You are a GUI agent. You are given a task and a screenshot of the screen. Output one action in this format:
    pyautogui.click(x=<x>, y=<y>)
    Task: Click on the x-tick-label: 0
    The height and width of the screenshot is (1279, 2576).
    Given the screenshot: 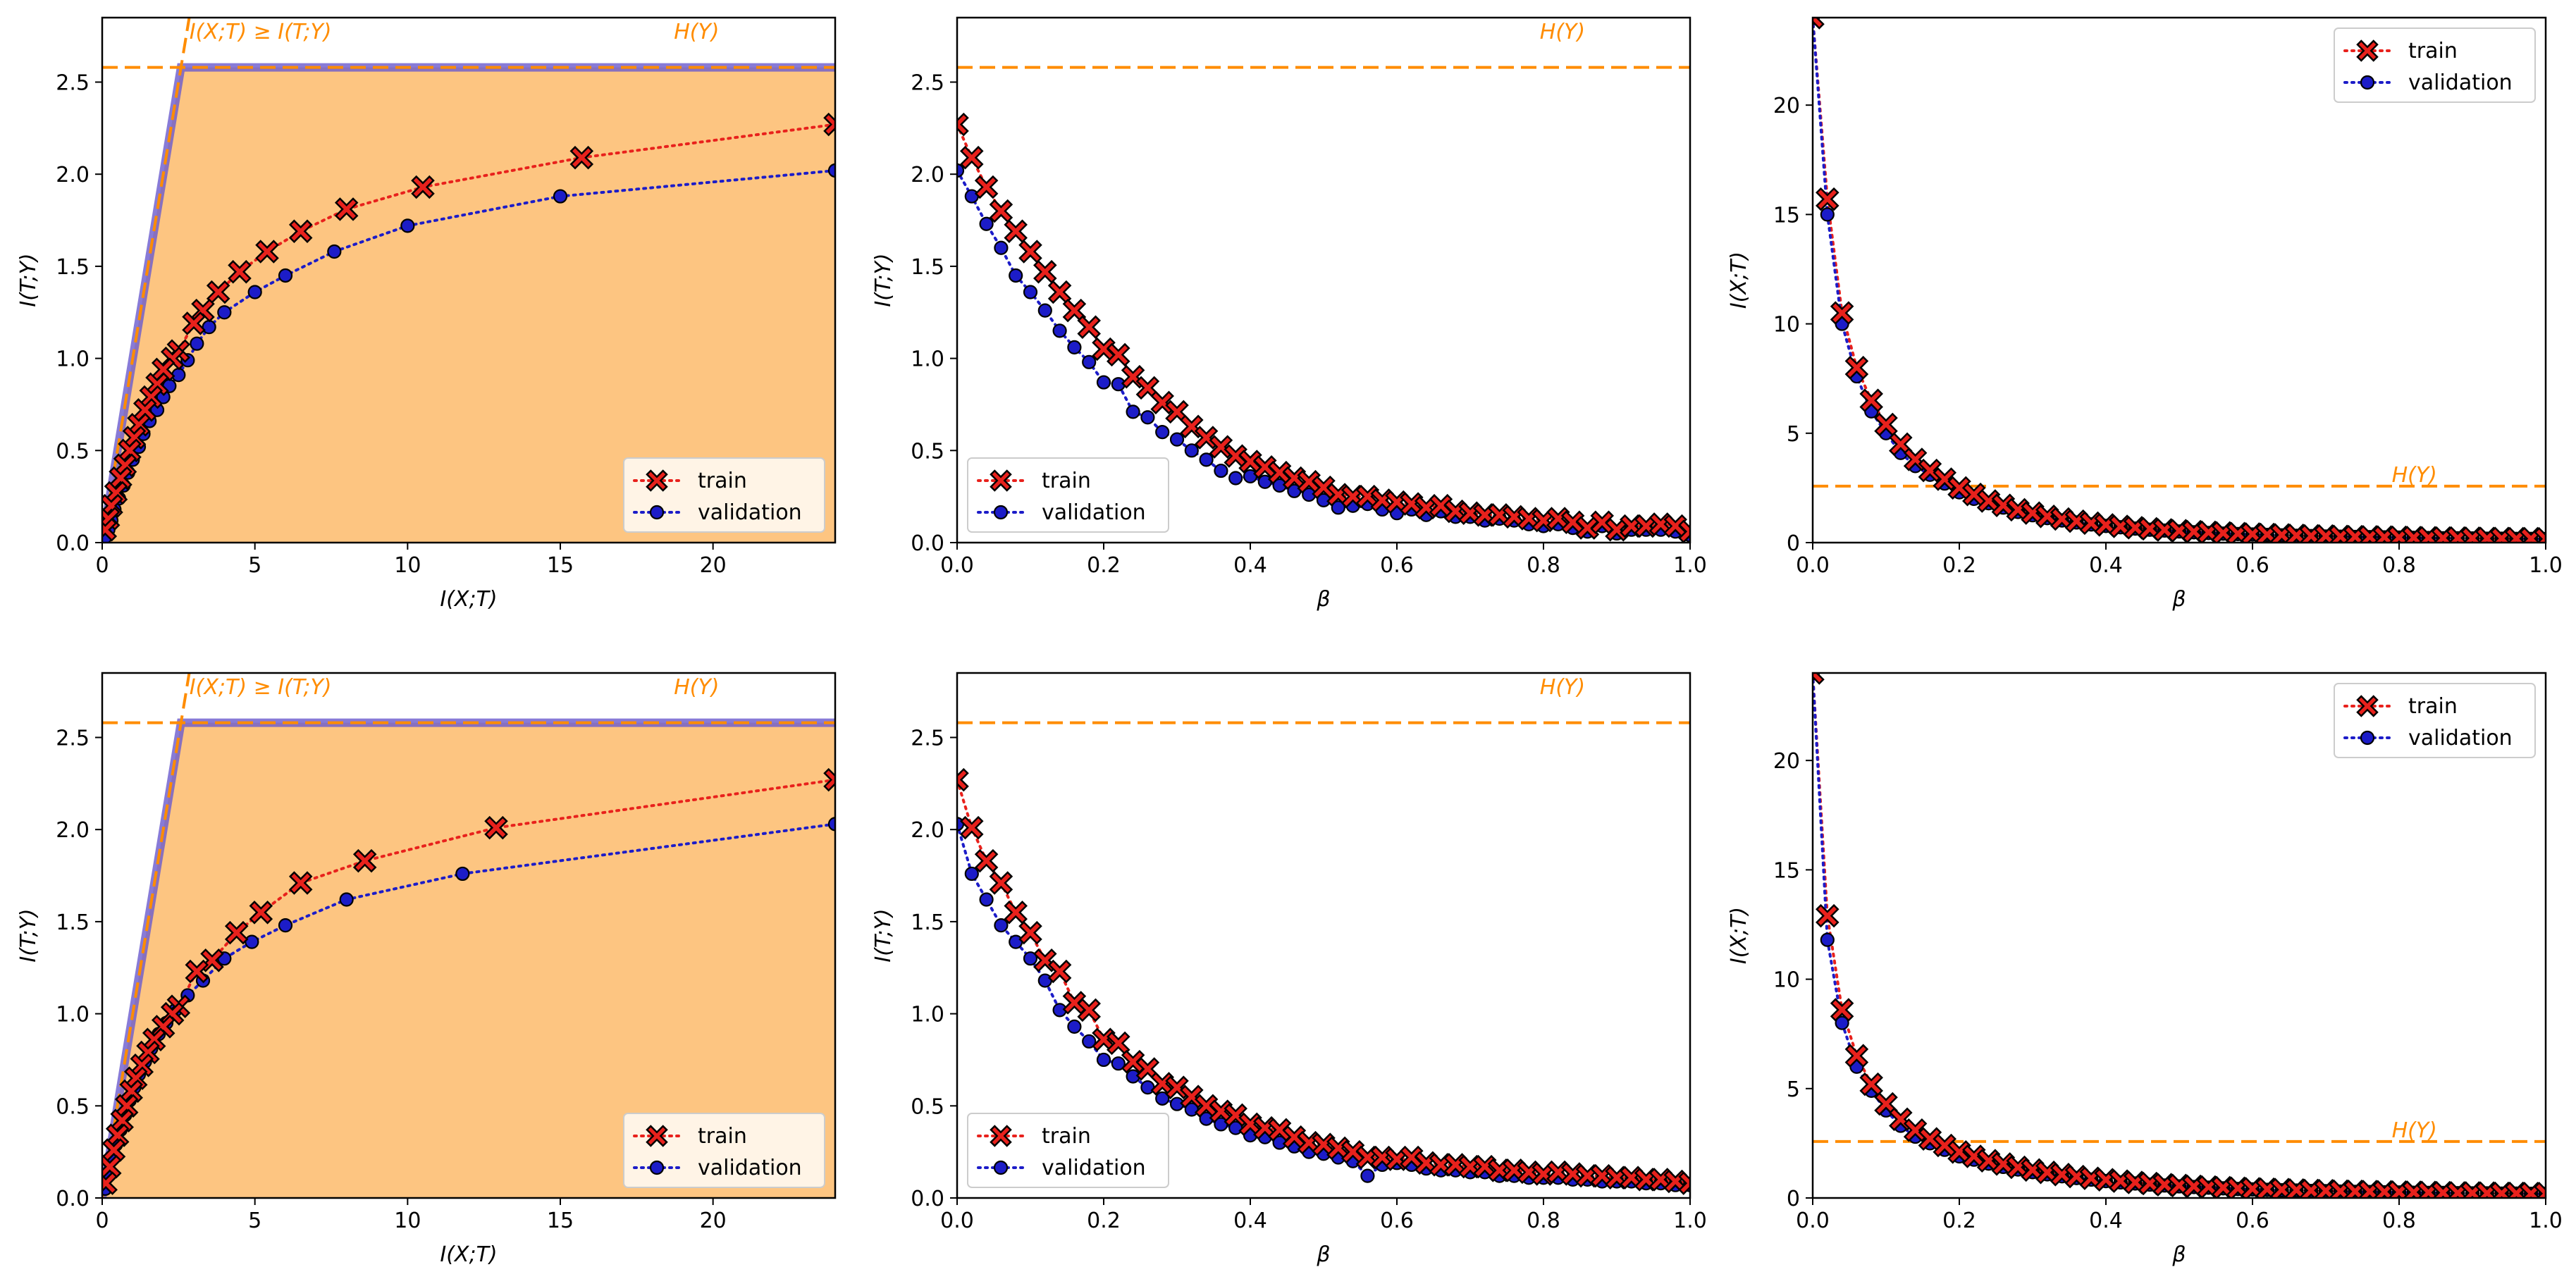 What is the action you would take?
    pyautogui.click(x=102, y=565)
    